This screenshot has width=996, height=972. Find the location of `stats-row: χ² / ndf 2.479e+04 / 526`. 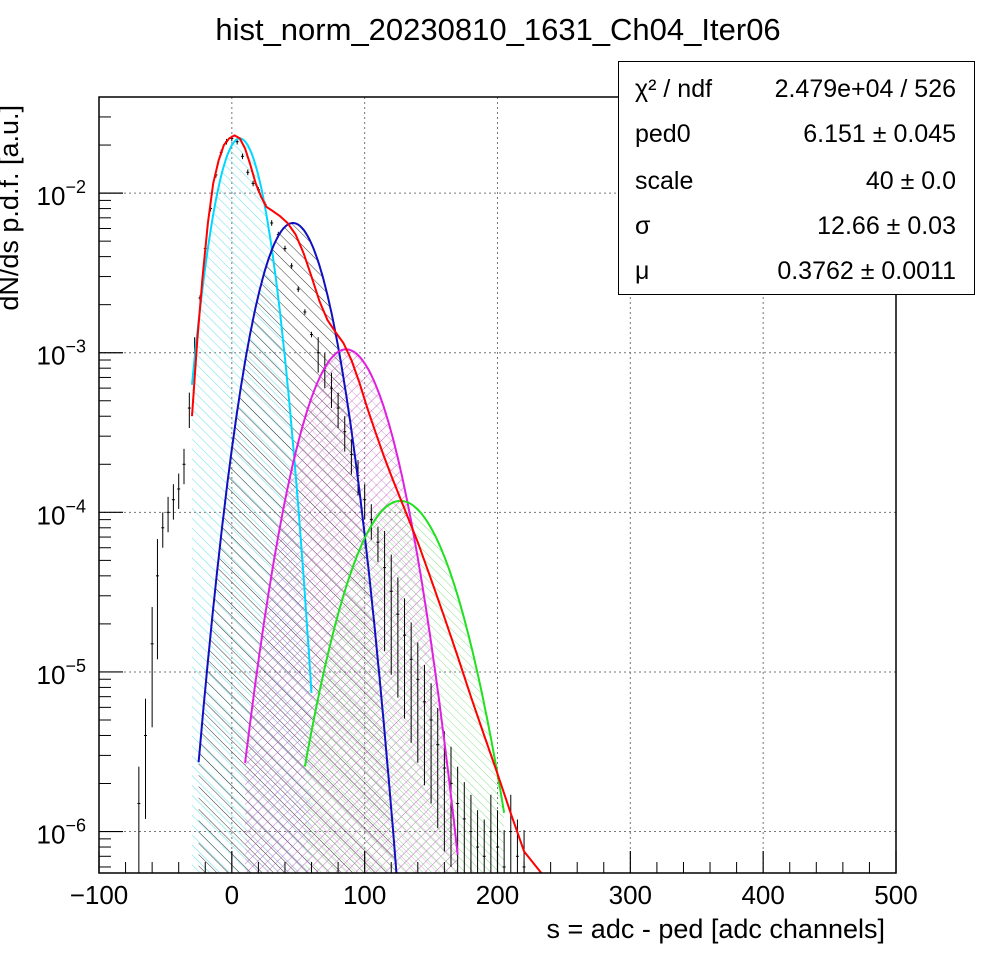

stats-row: χ² / ndf 2.479e+04 / 526 is located at coordinates (796, 95).